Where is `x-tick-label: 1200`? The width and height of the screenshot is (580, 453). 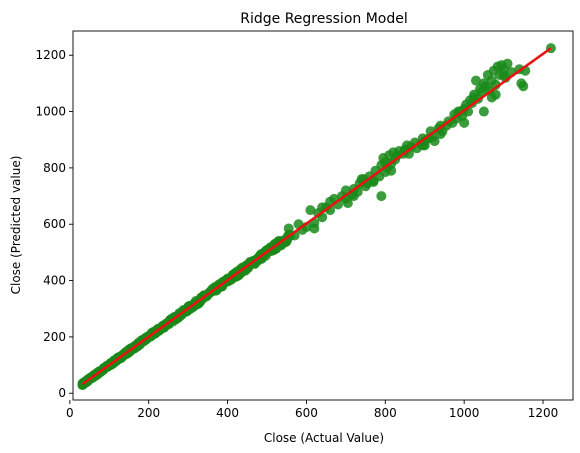 x-tick-label: 1200 is located at coordinates (543, 413).